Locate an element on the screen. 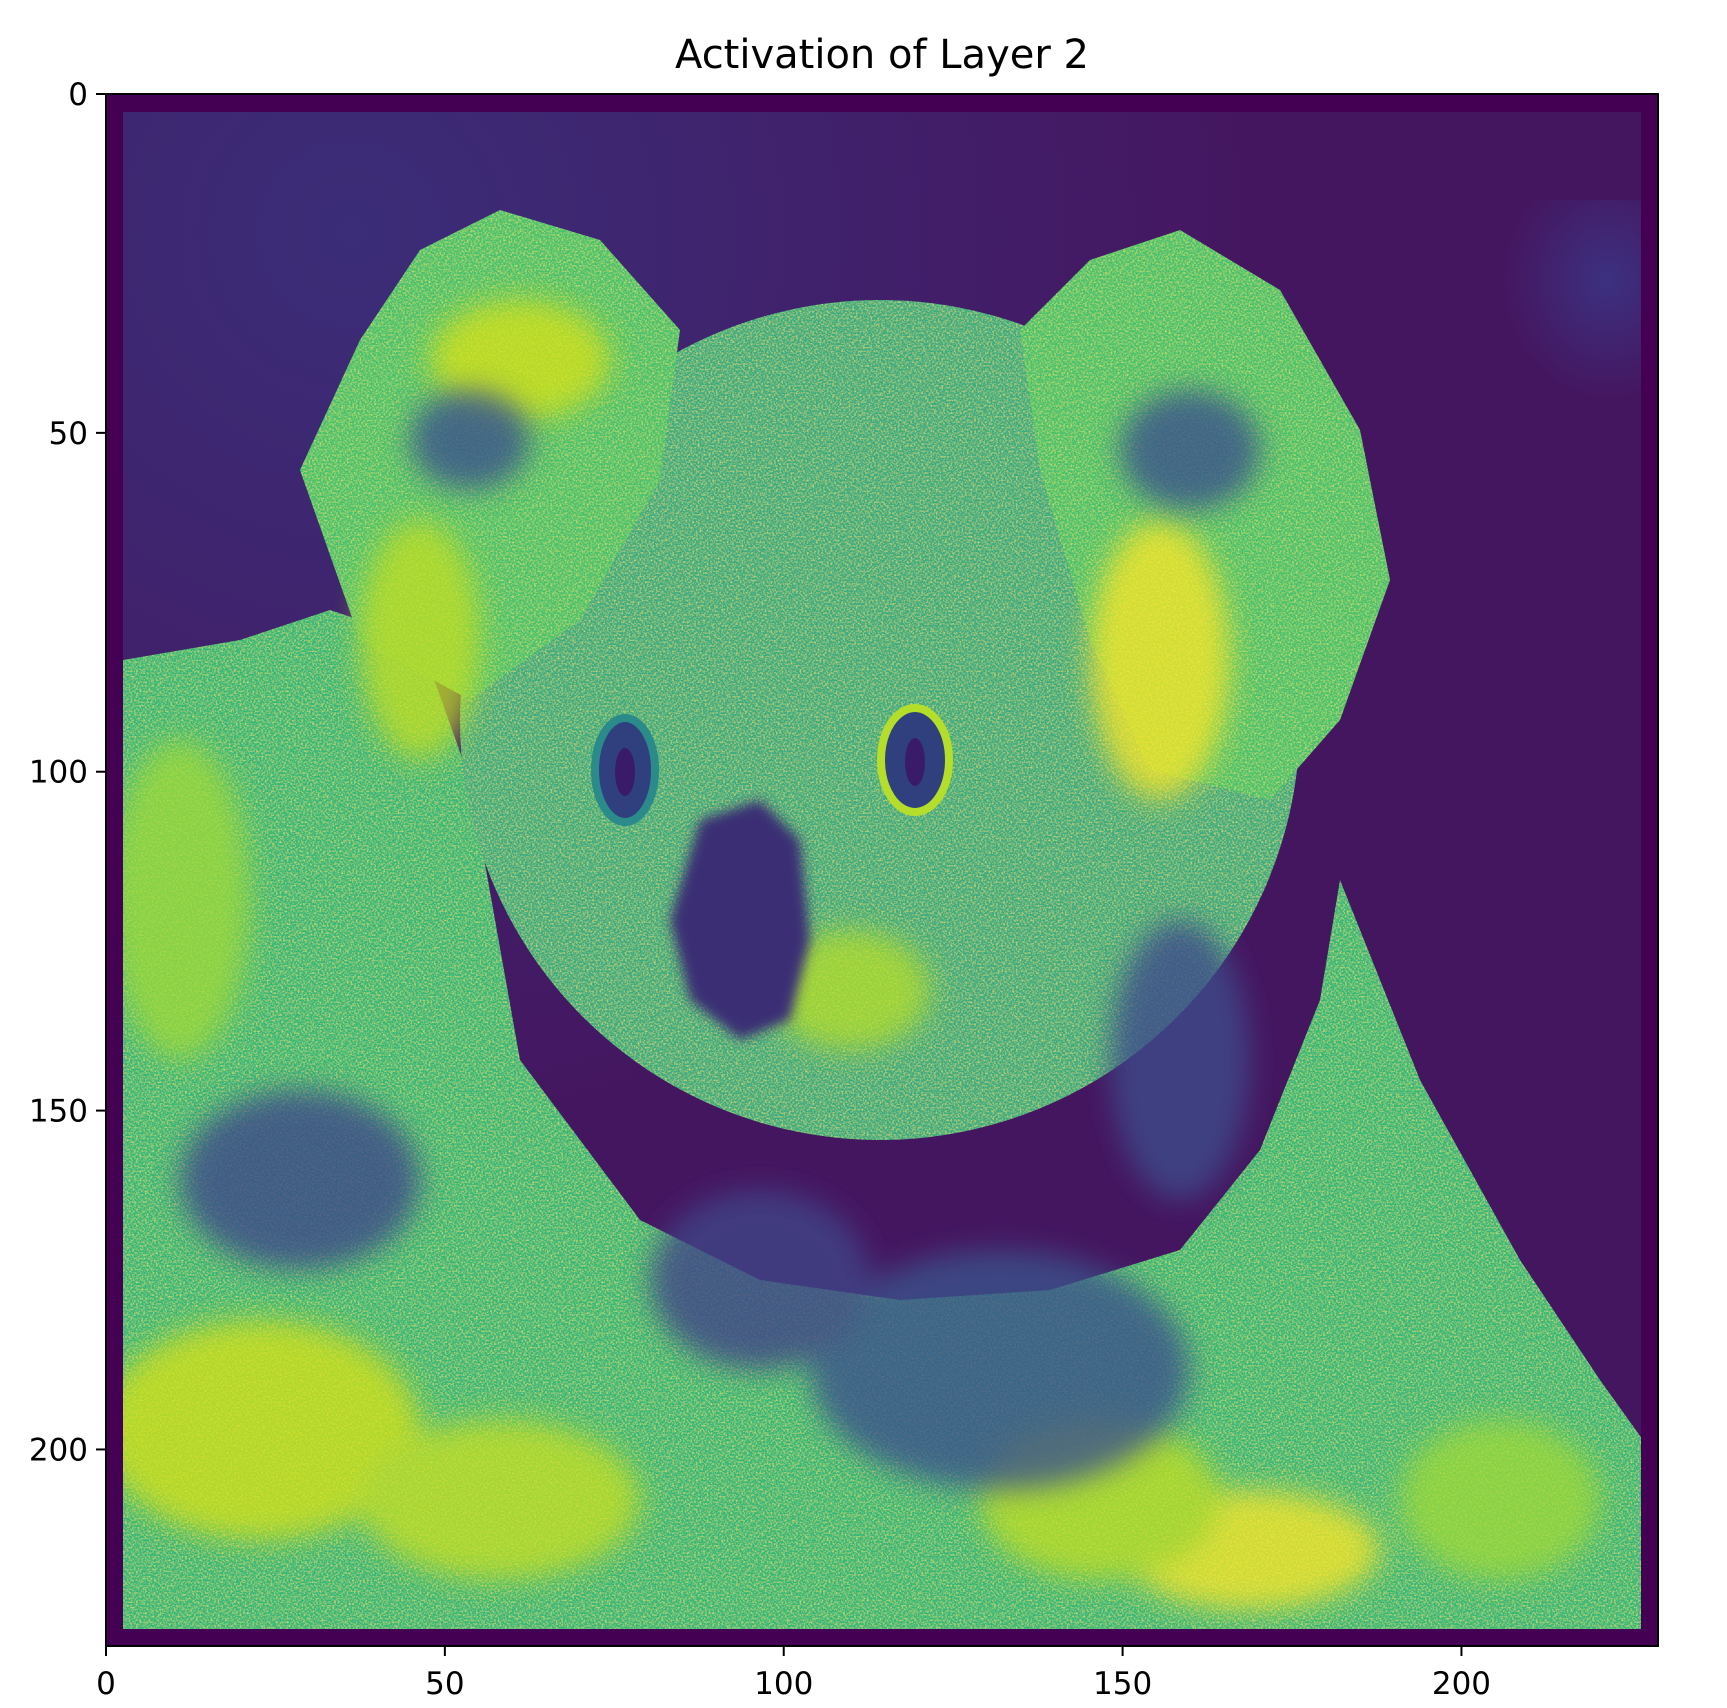 The height and width of the screenshot is (1708, 1727). x-tick-label: 100 is located at coordinates (783, 1684).